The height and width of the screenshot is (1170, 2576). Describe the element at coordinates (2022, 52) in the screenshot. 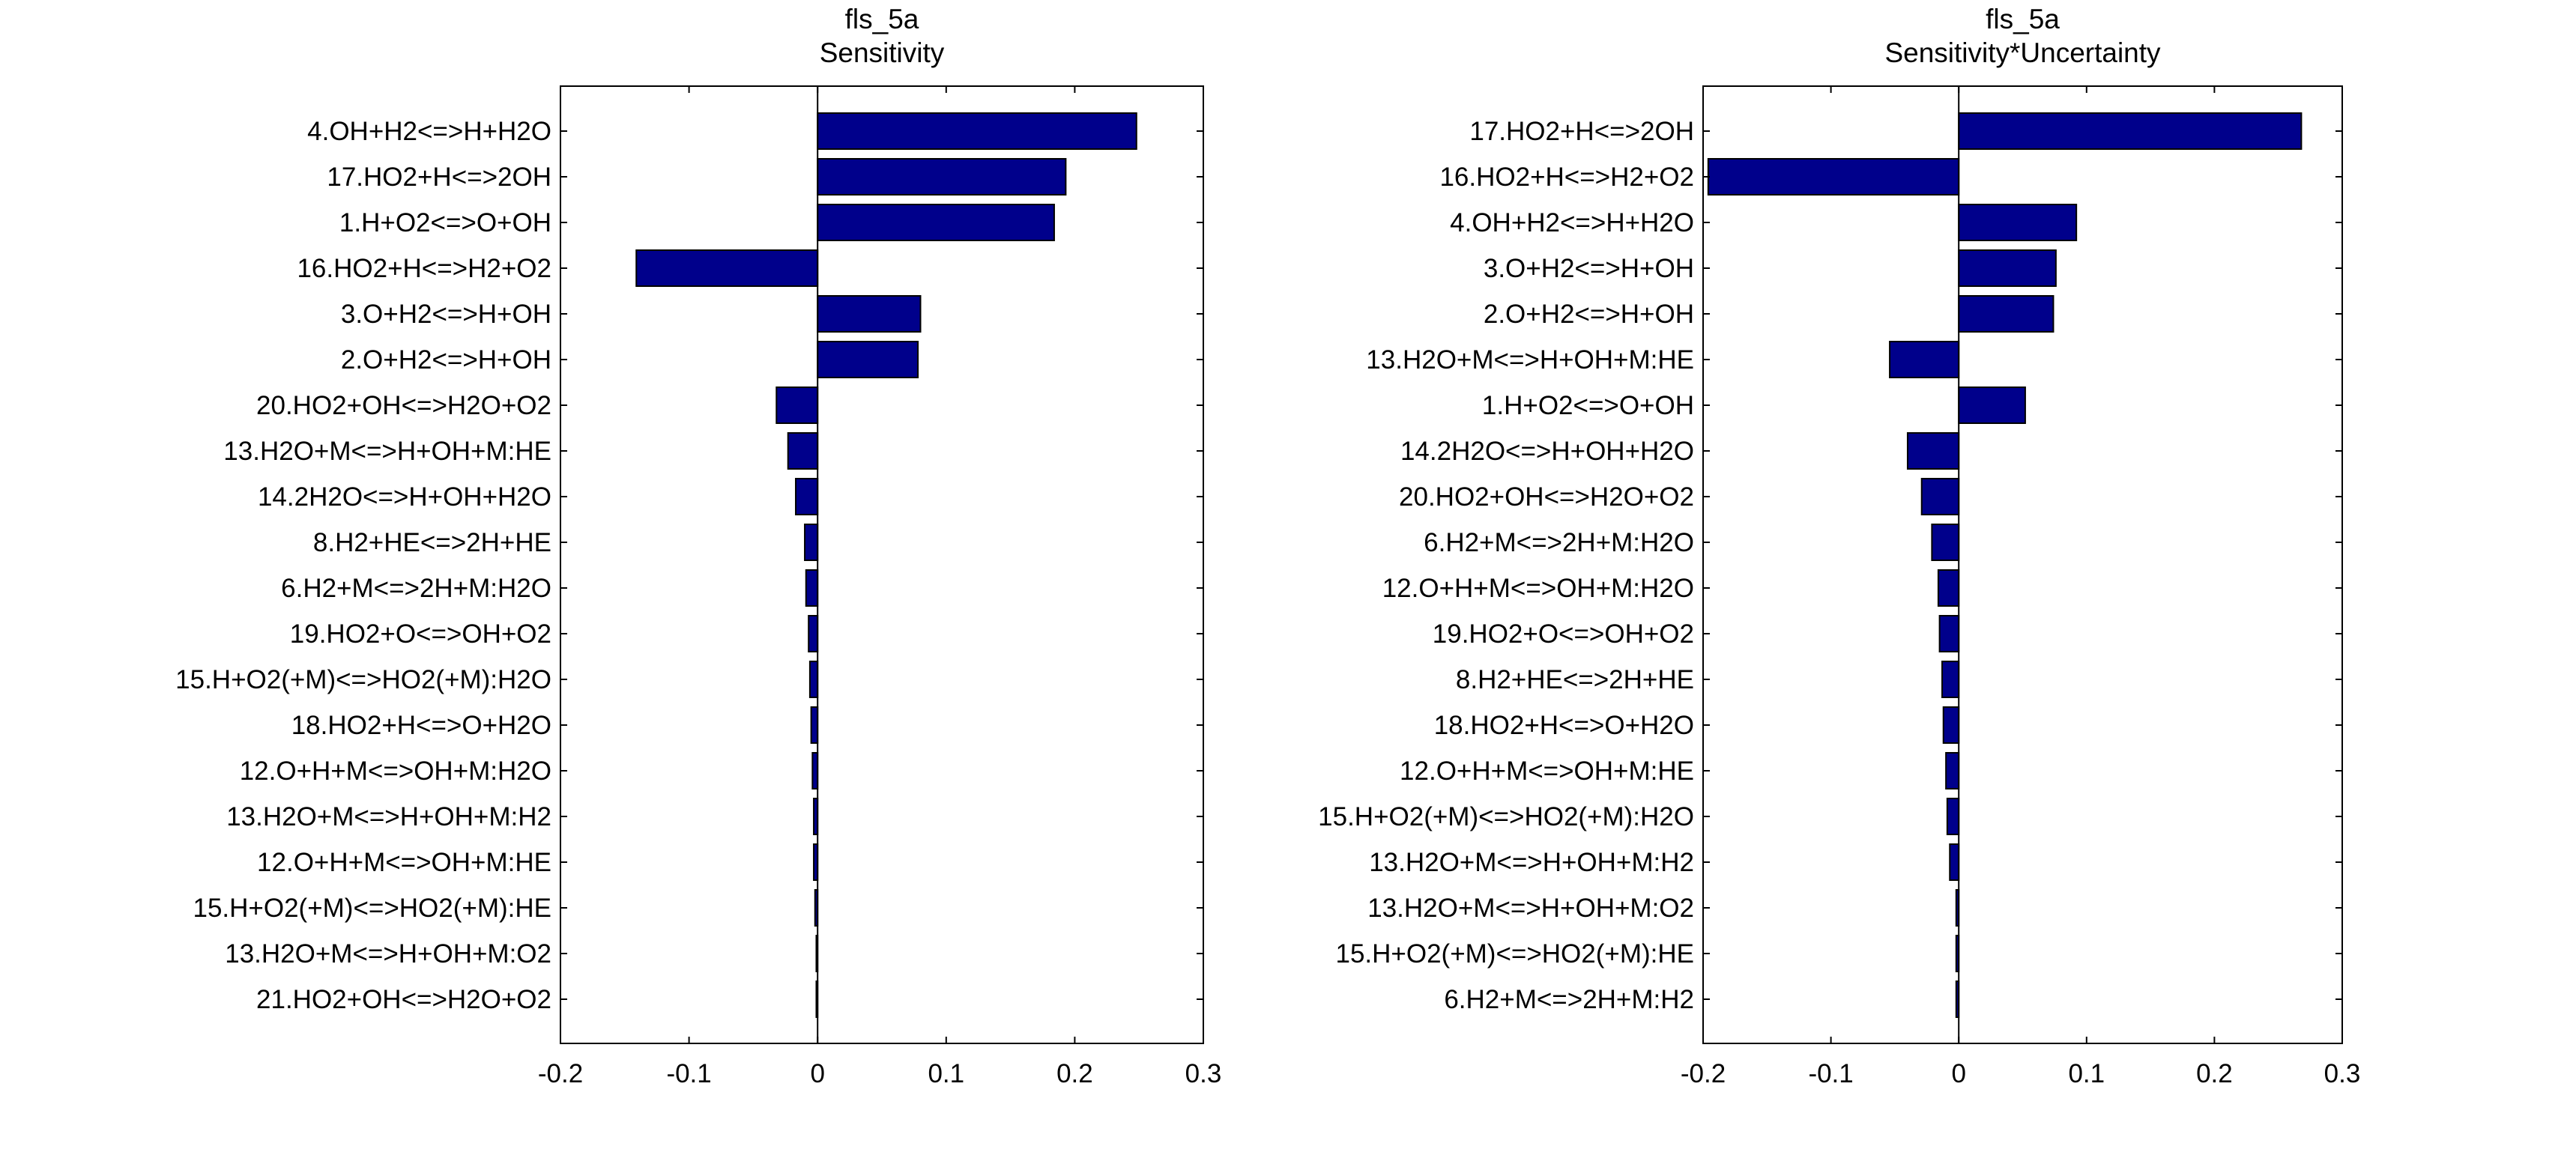

I see `chart-subtitle: Sensitivity*Uncertainty` at that location.